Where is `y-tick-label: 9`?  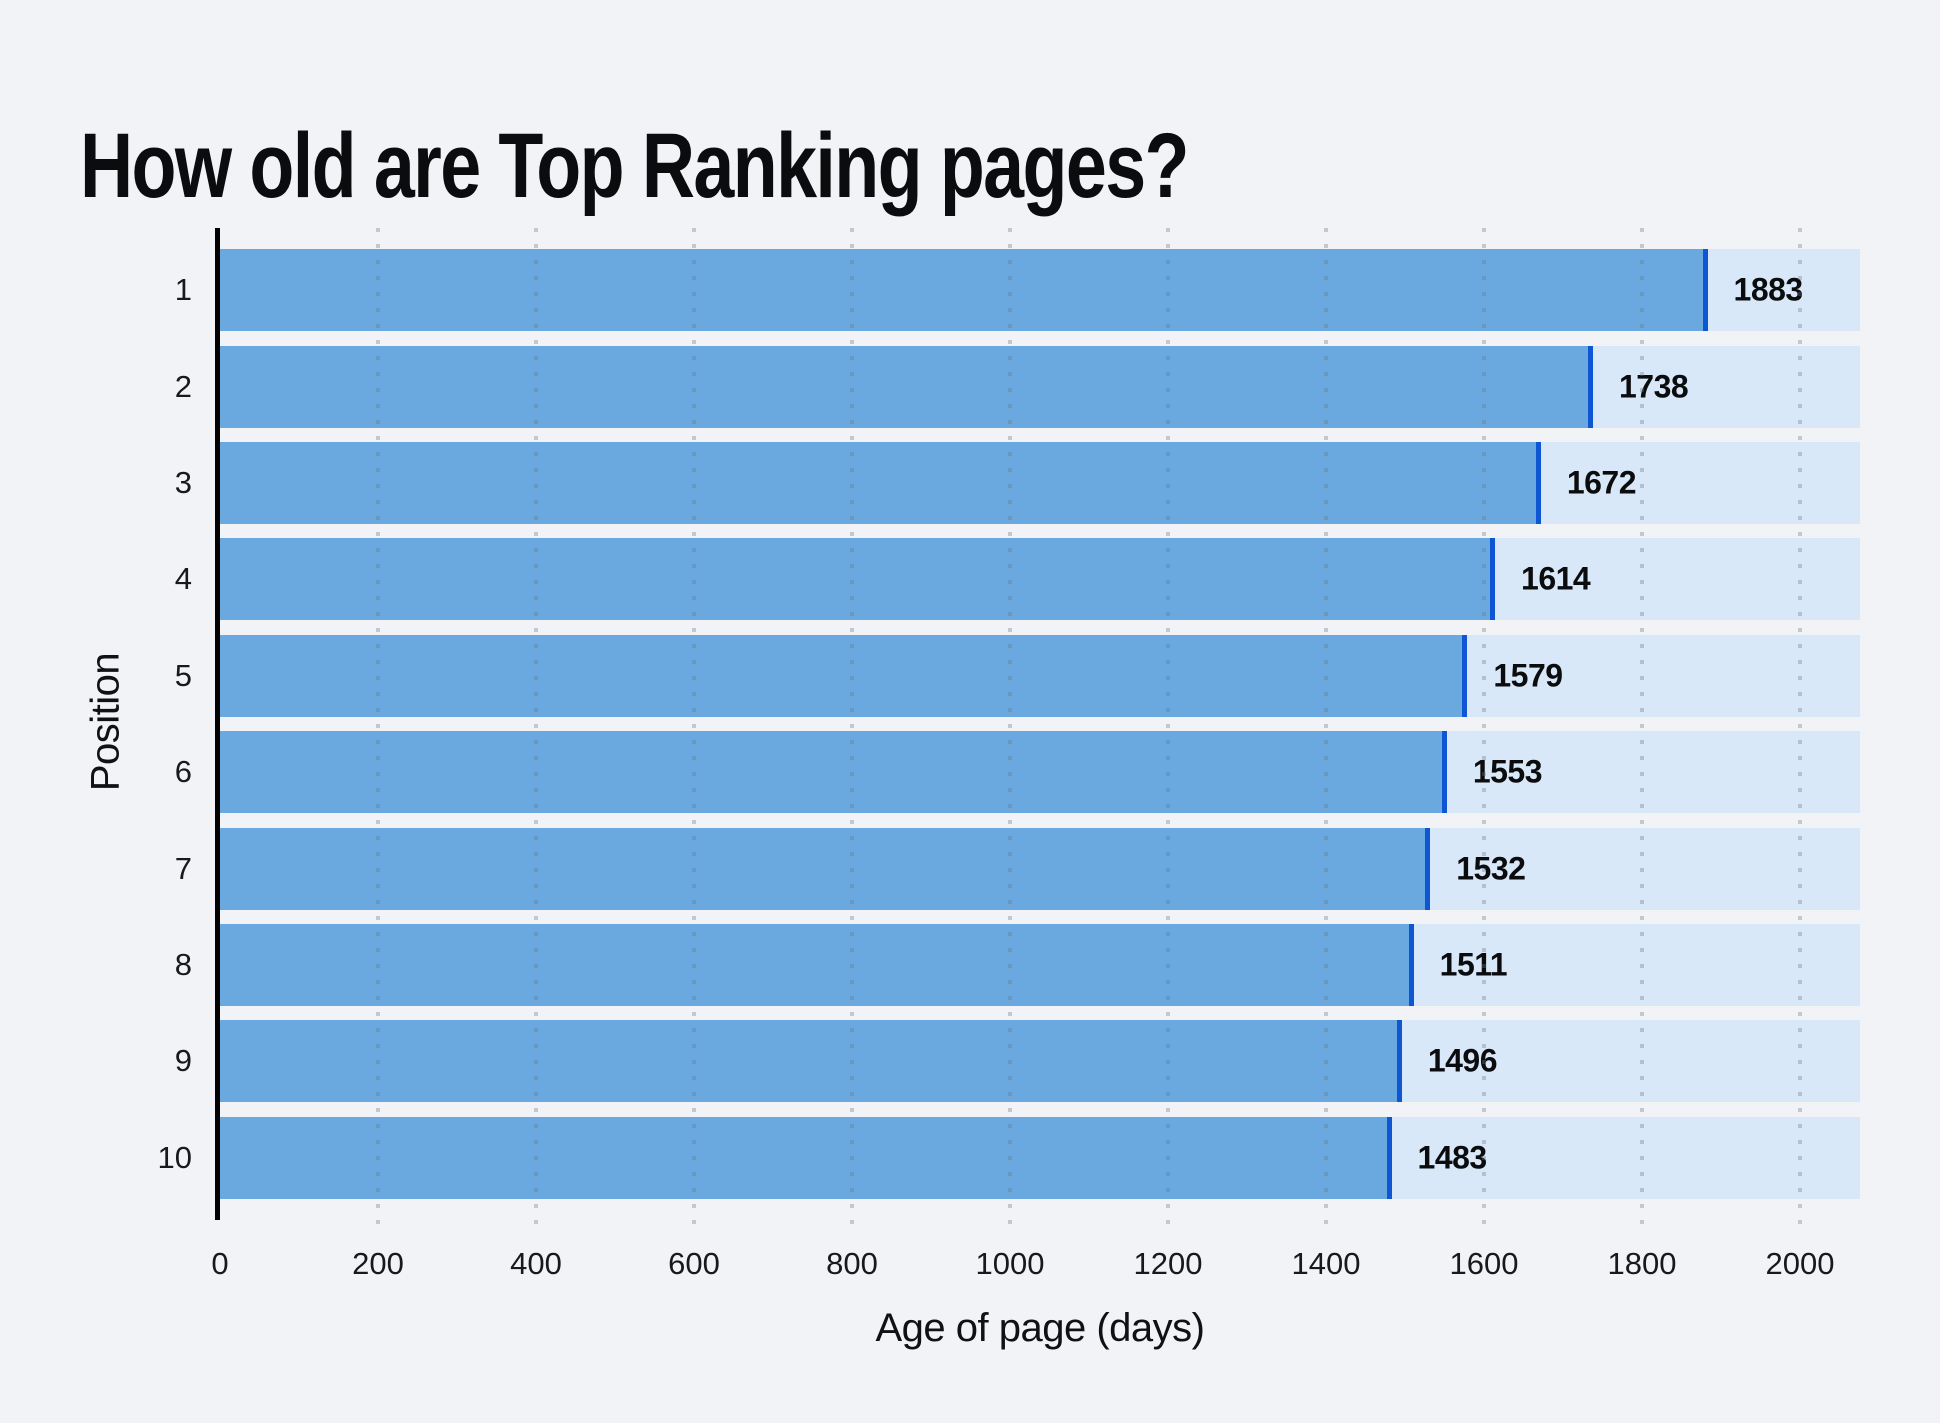
y-tick-label: 9 is located at coordinates (183, 1061).